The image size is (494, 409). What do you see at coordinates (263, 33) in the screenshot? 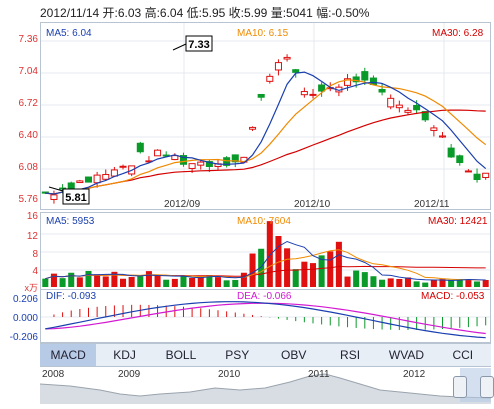
I see `ma10-legend: MA10: 6.15` at bounding box center [263, 33].